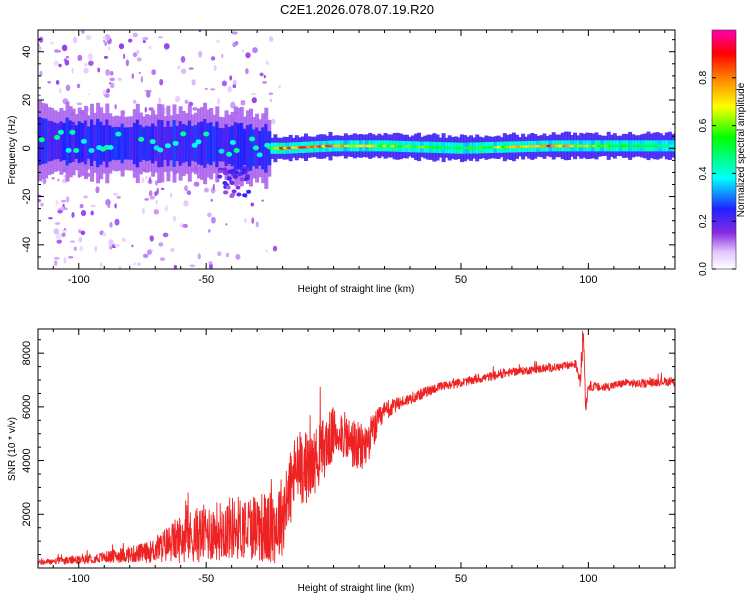 The image size is (750, 600). I want to click on figure-title: C2E1.2026.078.07.19.R20, so click(357, 9).